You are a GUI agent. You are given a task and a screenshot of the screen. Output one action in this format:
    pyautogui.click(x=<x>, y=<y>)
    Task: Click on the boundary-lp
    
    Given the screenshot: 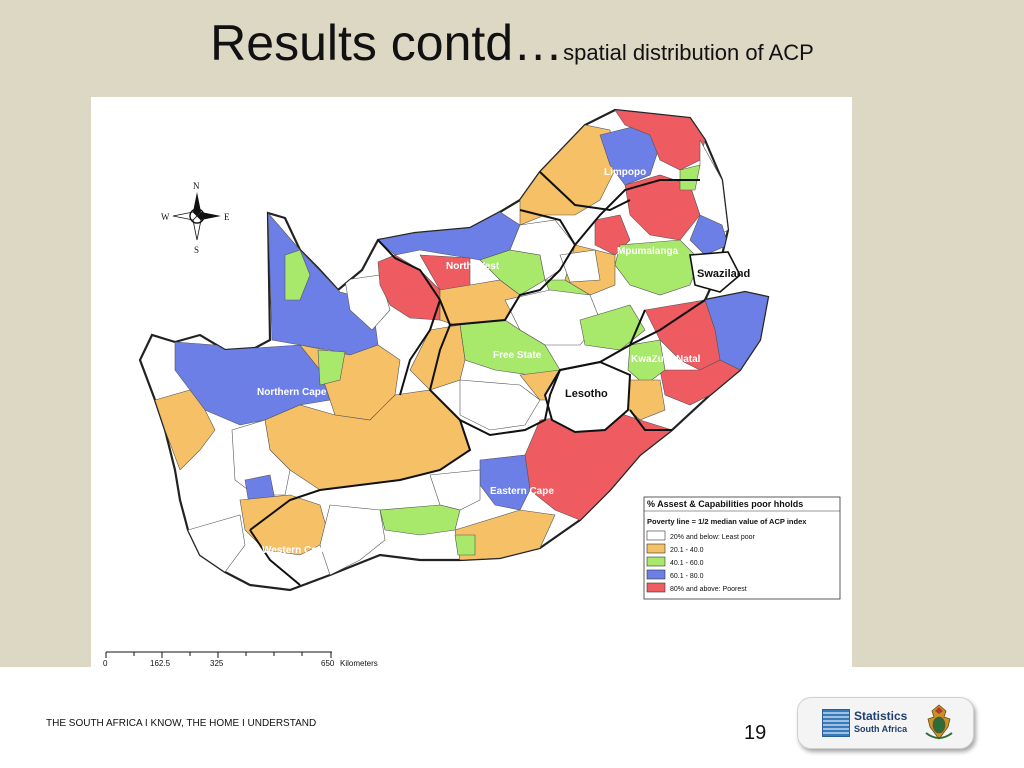 What is the action you would take?
    pyautogui.click(x=585, y=191)
    